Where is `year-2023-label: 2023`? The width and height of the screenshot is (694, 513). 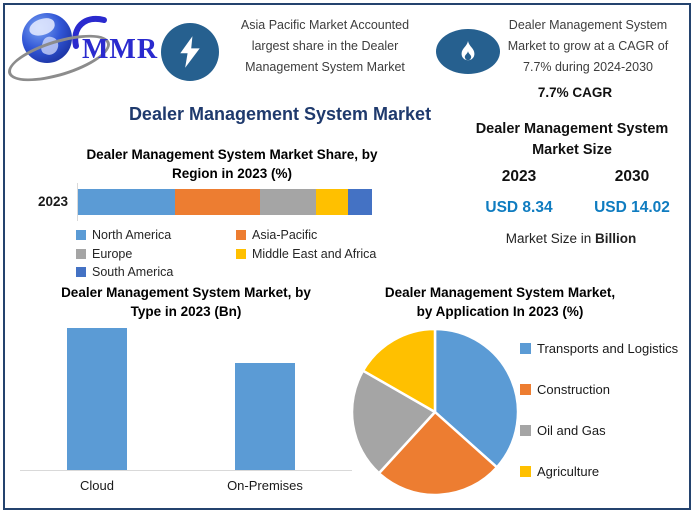 year-2023-label: 2023 is located at coordinates (519, 176).